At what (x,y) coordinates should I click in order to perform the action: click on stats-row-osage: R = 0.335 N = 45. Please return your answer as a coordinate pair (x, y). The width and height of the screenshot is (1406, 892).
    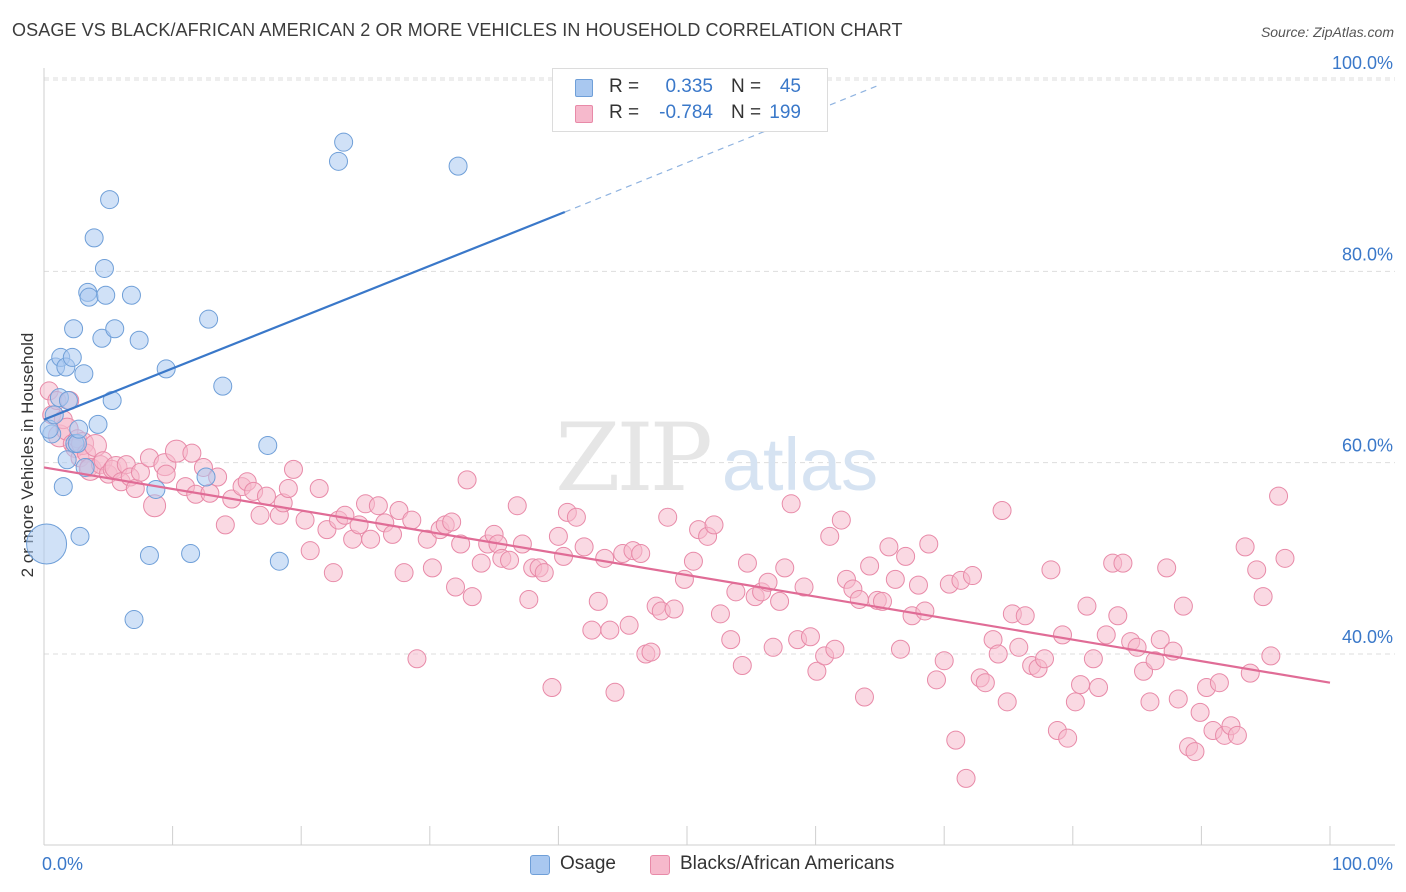
    Looking at the image, I should click on (690, 87).